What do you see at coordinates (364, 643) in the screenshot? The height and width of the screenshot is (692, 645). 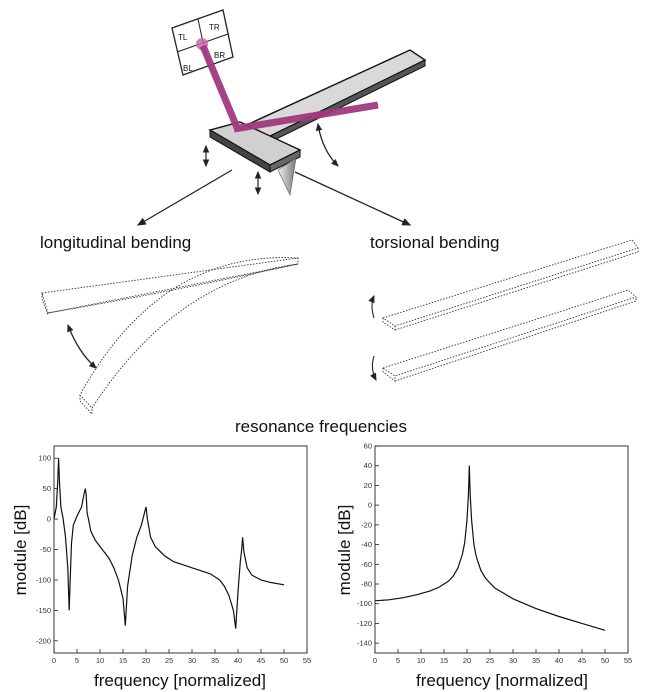 I see `y-tick-label: -140` at bounding box center [364, 643].